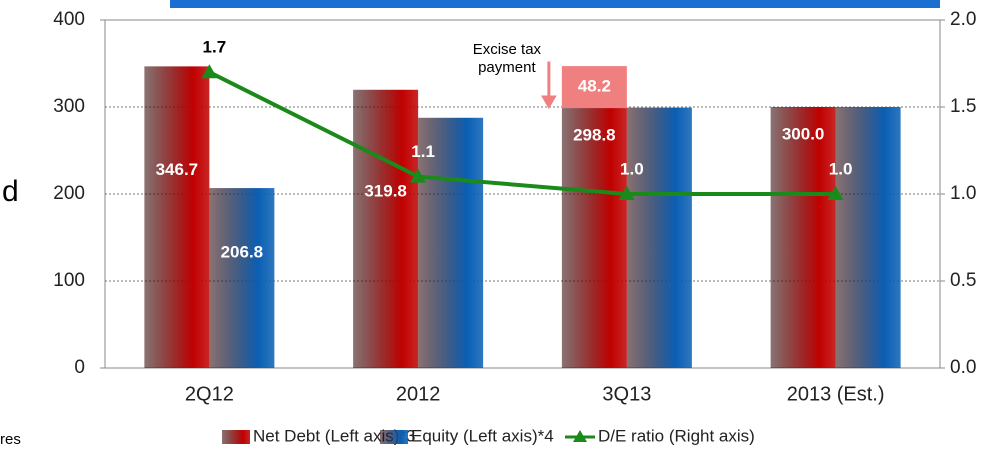 The width and height of the screenshot is (1005, 450). Describe the element at coordinates (549, 85) in the screenshot. I see `annotation-arrow` at that location.